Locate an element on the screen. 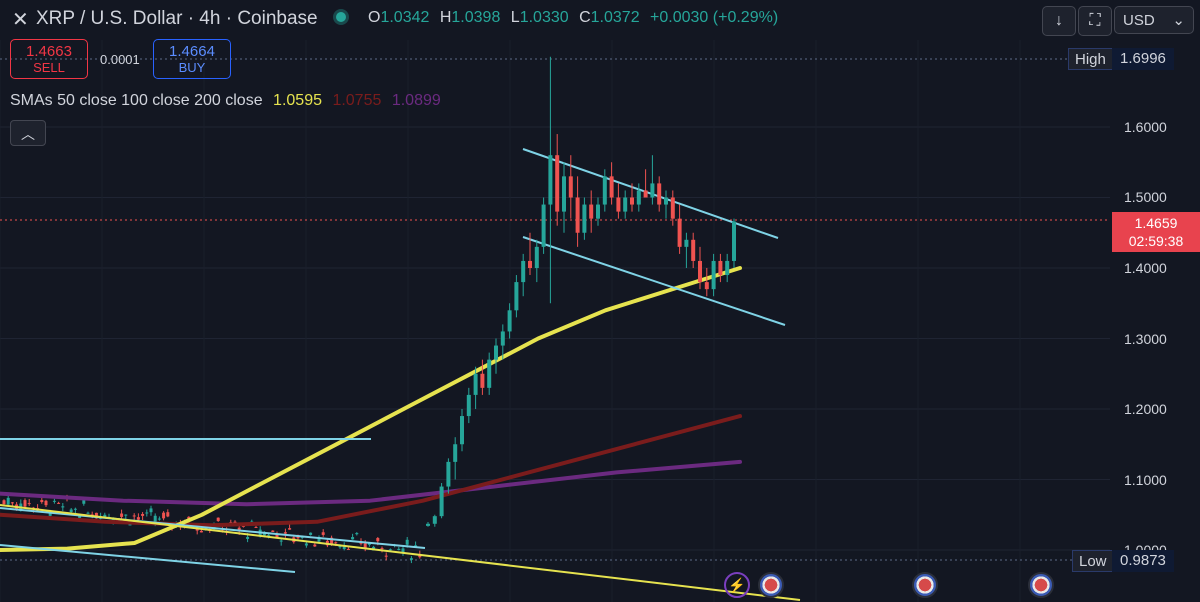 The image size is (1200, 602). low-tag-value: 0.9873 is located at coordinates (1143, 561).